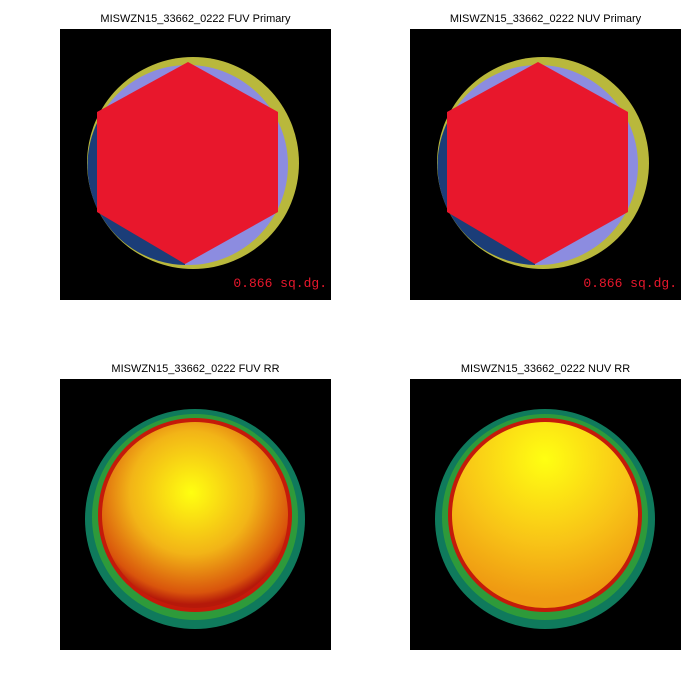 The width and height of the screenshot is (700, 700). What do you see at coordinates (546, 19) in the screenshot?
I see `panel-title: MISWZN15_33662_0222 NUV Primary` at bounding box center [546, 19].